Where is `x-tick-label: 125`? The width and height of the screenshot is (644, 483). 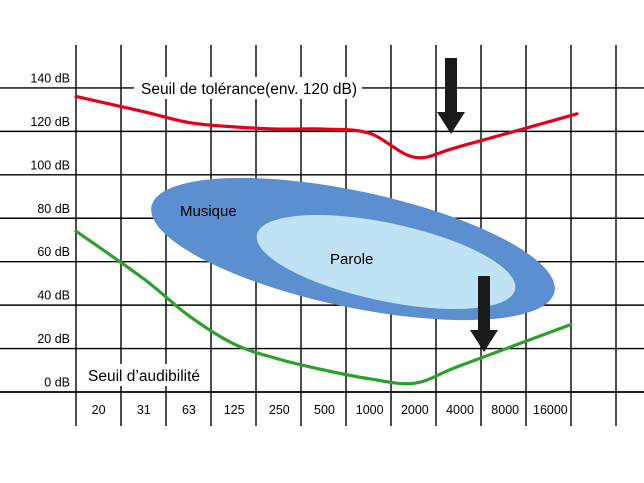 x-tick-label: 125 is located at coordinates (234, 410).